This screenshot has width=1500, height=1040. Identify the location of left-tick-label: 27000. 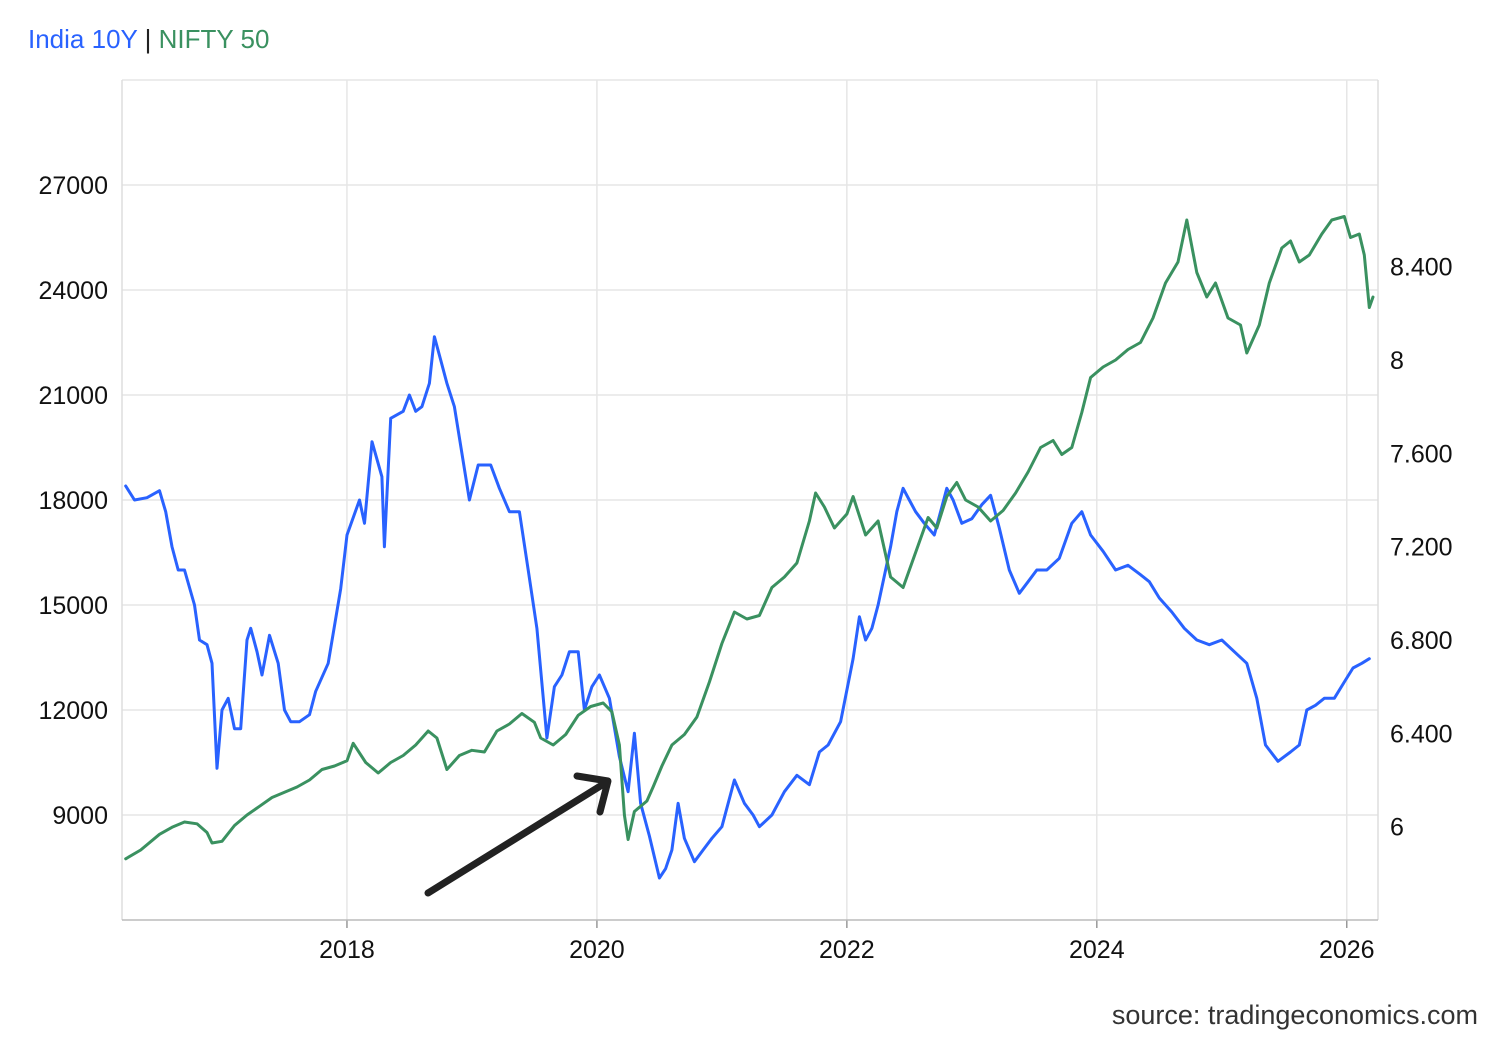
(73, 186).